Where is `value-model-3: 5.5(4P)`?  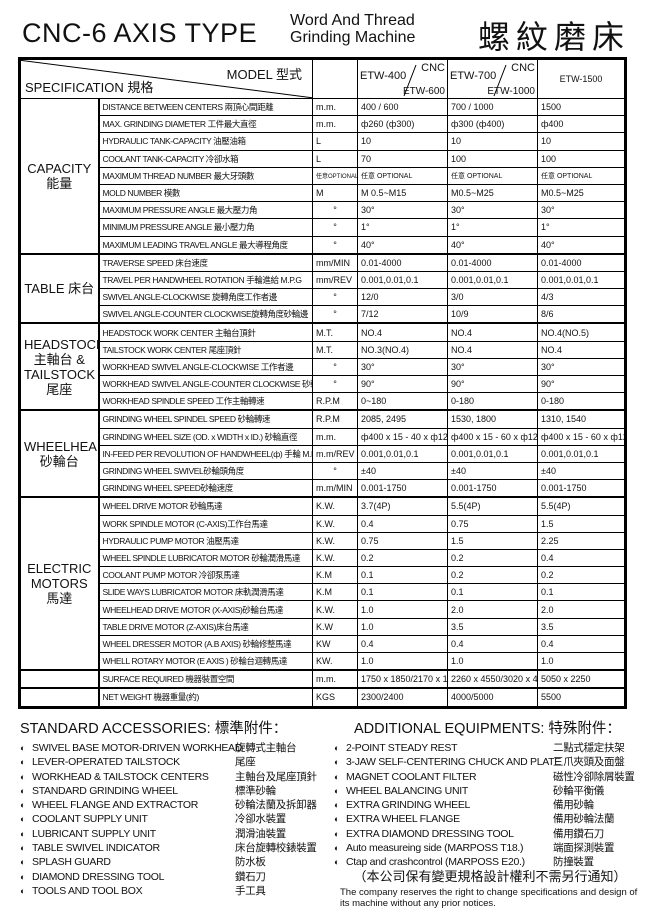 value-model-3: 5.5(4P) is located at coordinates (581, 506).